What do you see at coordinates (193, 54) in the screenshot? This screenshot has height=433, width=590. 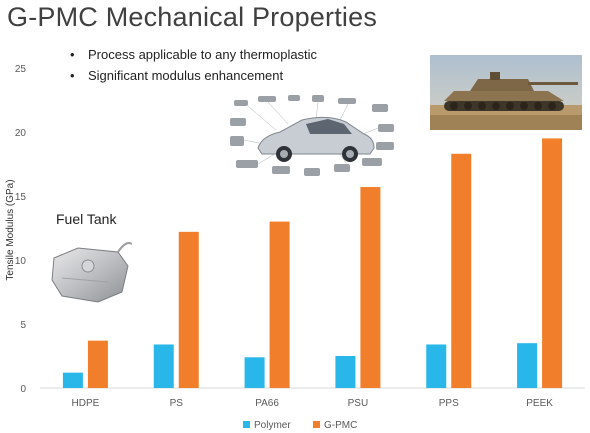 I see `bullet-item: Process applicable to any thermoplastic` at bounding box center [193, 54].